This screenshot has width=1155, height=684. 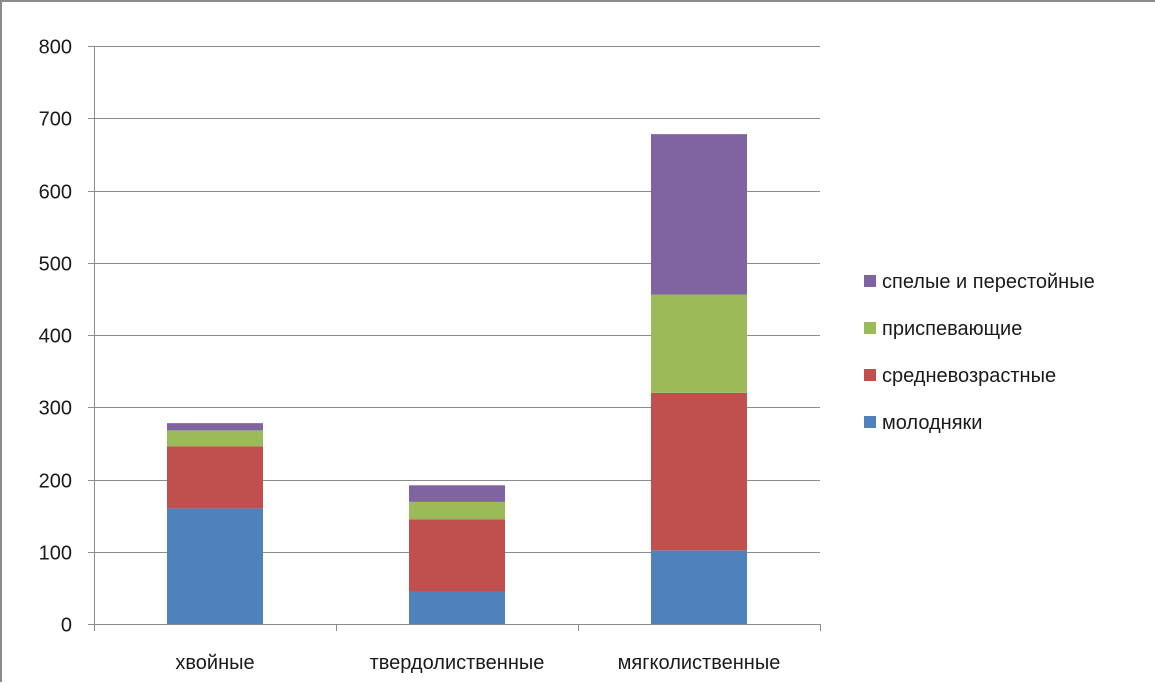 I want to click on y-tick-label: 100, so click(x=55, y=554).